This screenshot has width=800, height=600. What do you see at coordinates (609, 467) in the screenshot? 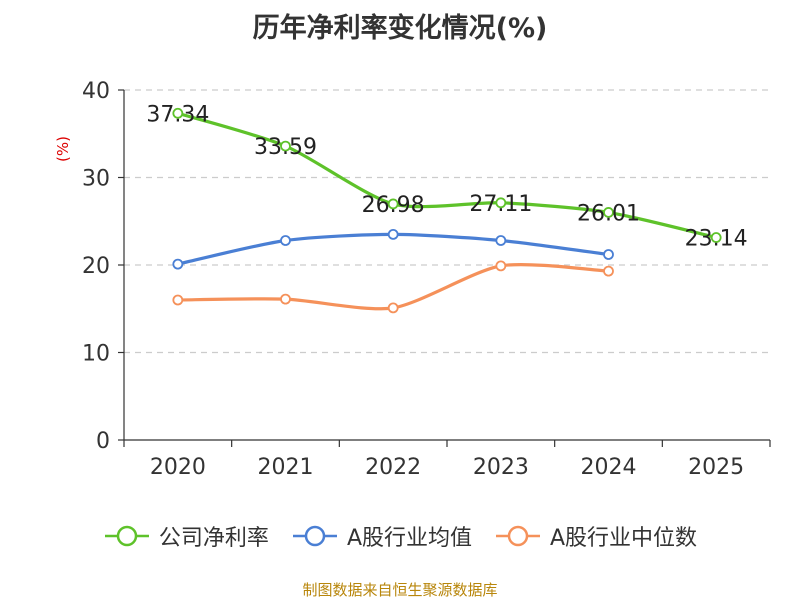
I see `x-tick-label: 2024` at bounding box center [609, 467].